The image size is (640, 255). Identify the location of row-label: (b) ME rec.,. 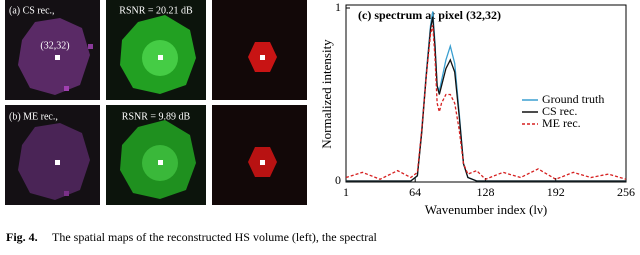
(33, 116).